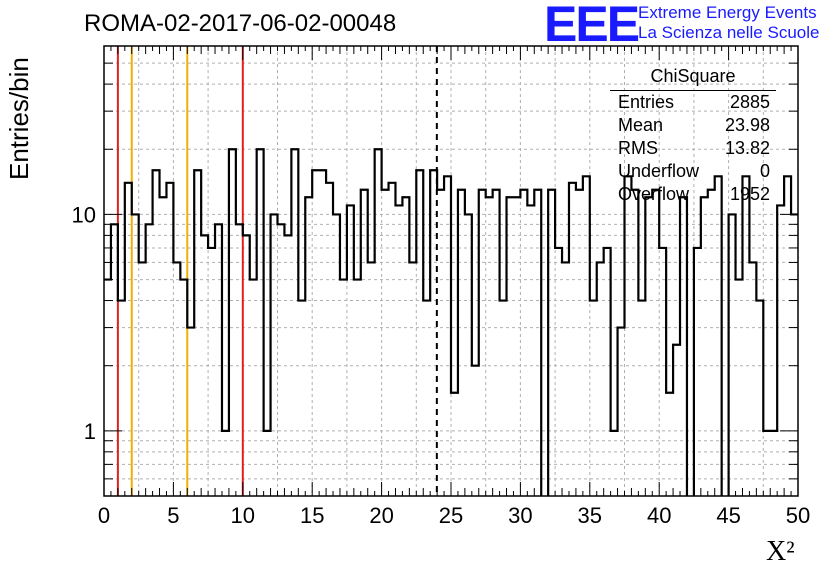 The width and height of the screenshot is (836, 572). What do you see at coordinates (747, 125) in the screenshot?
I see `stats-value: 23.98` at bounding box center [747, 125].